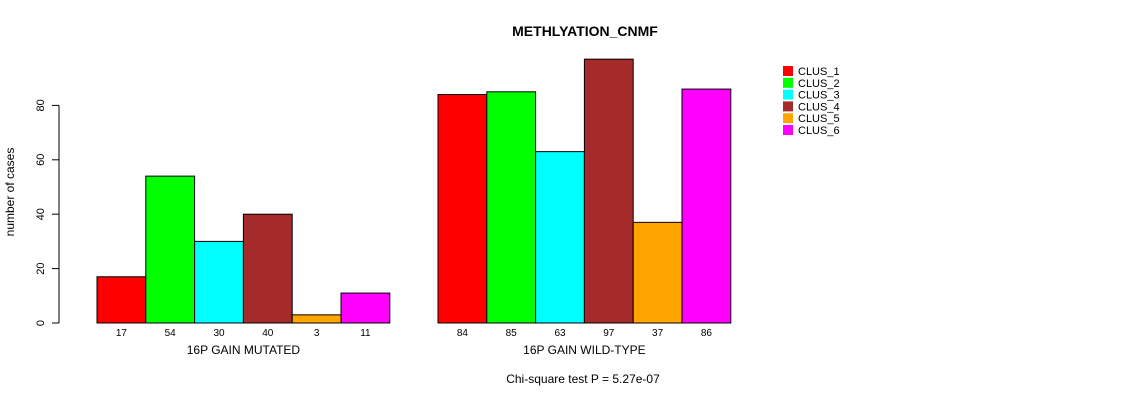  Describe the element at coordinates (10, 192) in the screenshot. I see `y-axis-label: number of cases` at that location.